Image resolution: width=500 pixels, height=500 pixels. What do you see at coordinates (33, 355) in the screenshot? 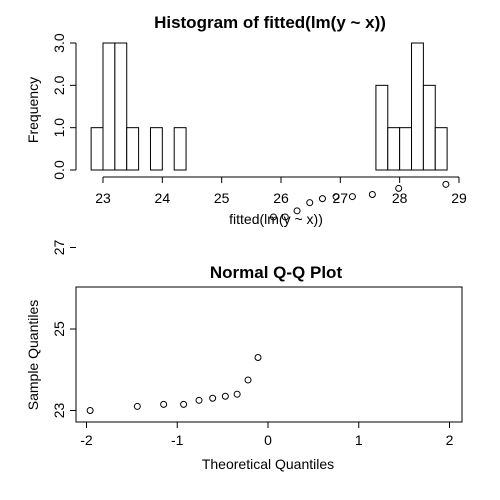
I see `qq-ylabel: Sample Quantiles` at bounding box center [33, 355].